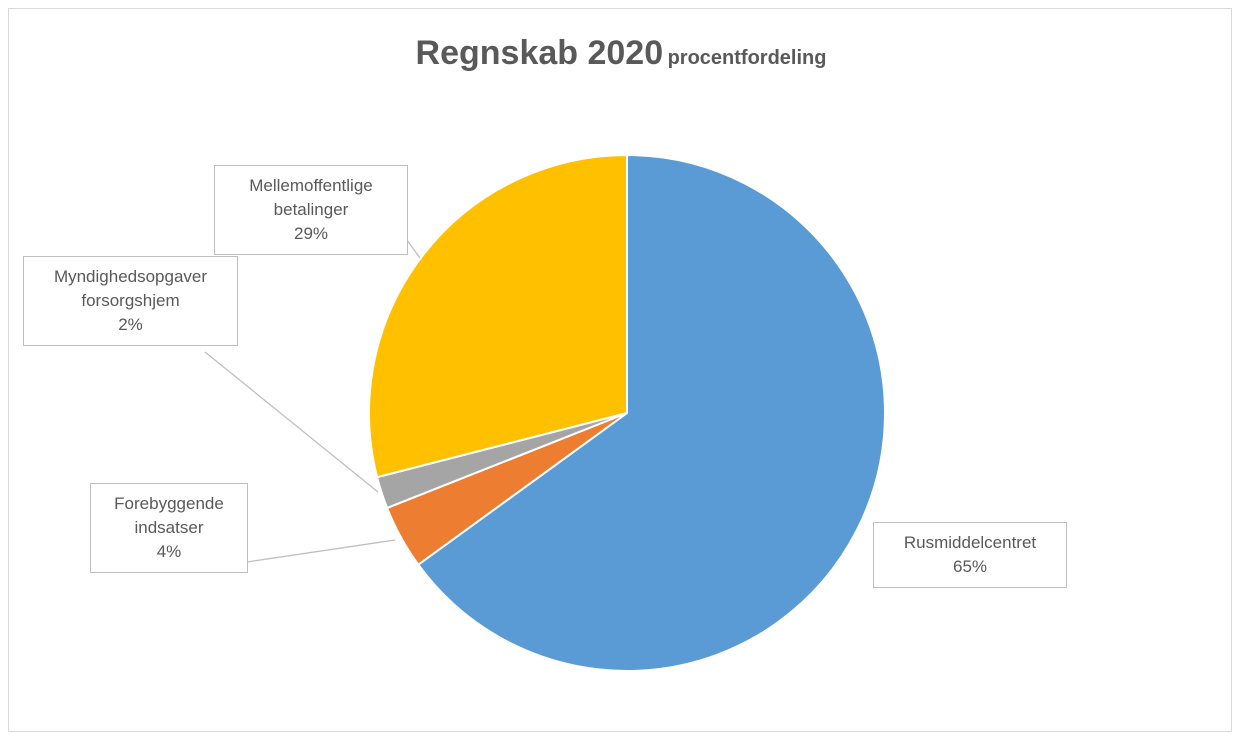  I want to click on label-value: 2%, so click(130, 324).